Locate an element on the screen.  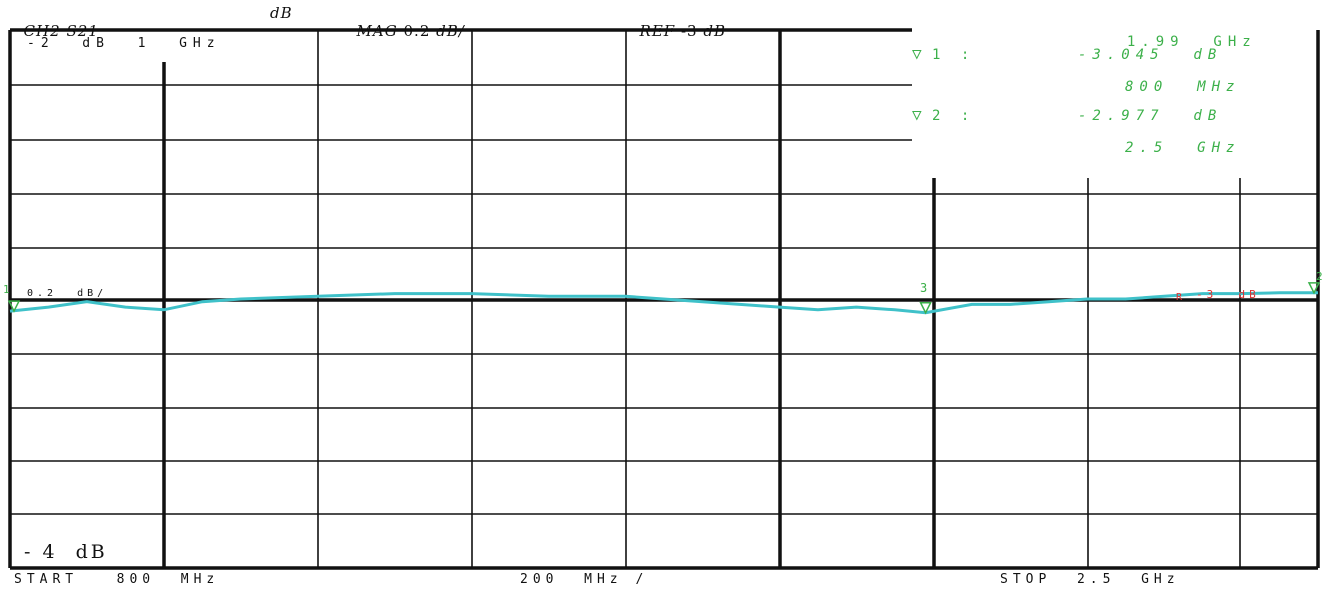
marker2-label: 2 : is located at coordinates (954, 116).